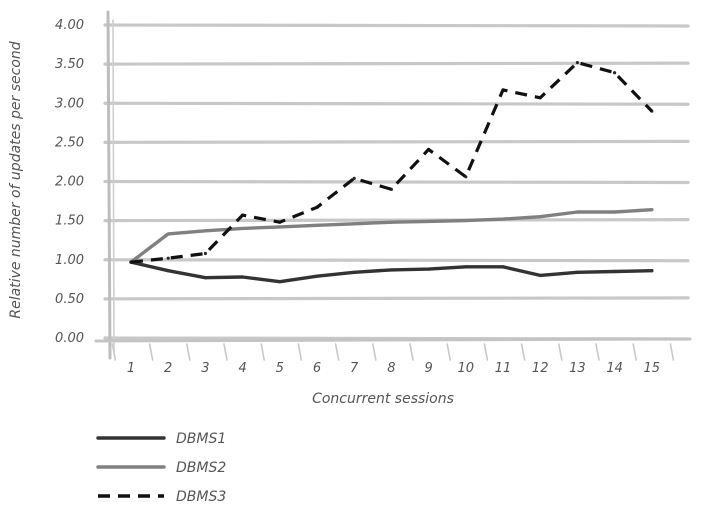 Image resolution: width=705 pixels, height=526 pixels. What do you see at coordinates (161, 468) in the screenshot?
I see `legend: DBMS1 DBMS2 DBMS3` at bounding box center [161, 468].